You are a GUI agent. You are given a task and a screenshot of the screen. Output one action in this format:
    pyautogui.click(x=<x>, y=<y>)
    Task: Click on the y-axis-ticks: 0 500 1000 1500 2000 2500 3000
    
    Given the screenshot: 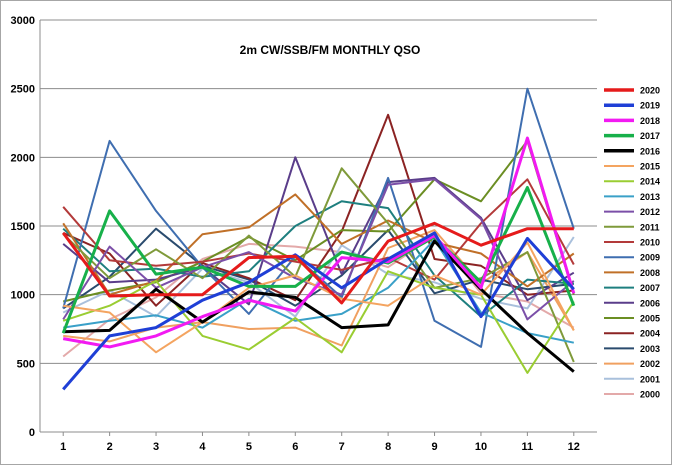 What is the action you would take?
    pyautogui.click(x=23, y=227)
    